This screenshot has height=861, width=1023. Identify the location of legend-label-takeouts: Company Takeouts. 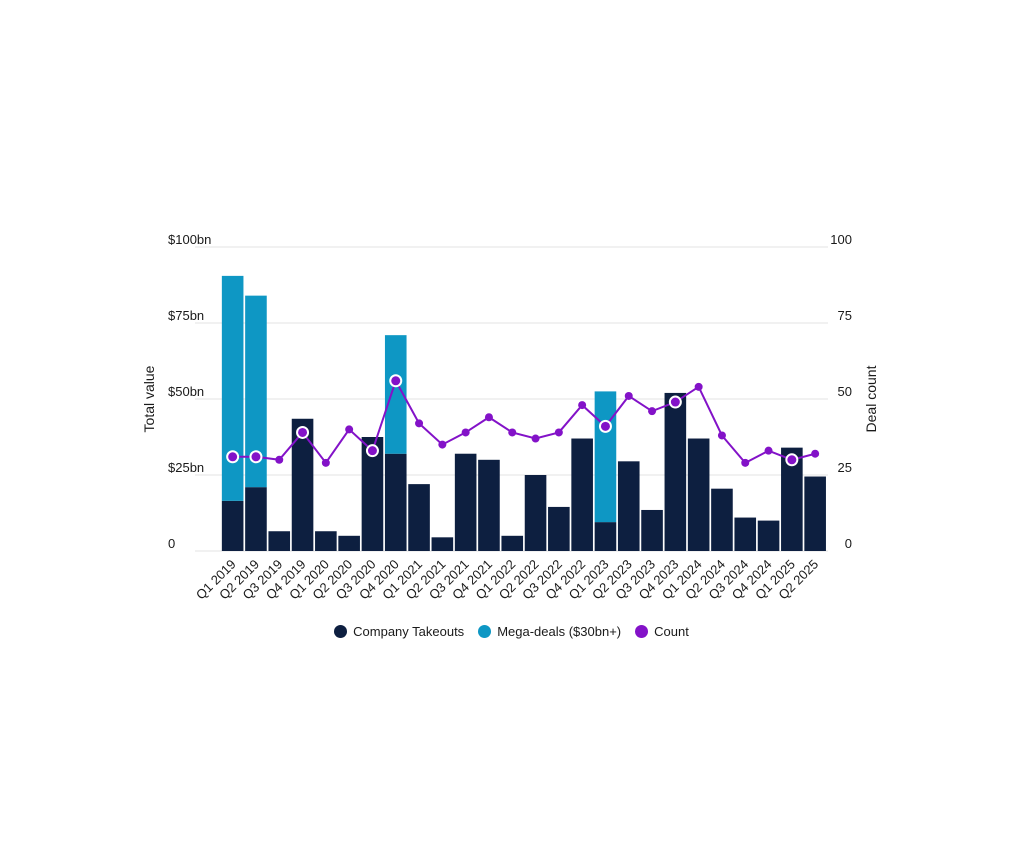
(409, 631).